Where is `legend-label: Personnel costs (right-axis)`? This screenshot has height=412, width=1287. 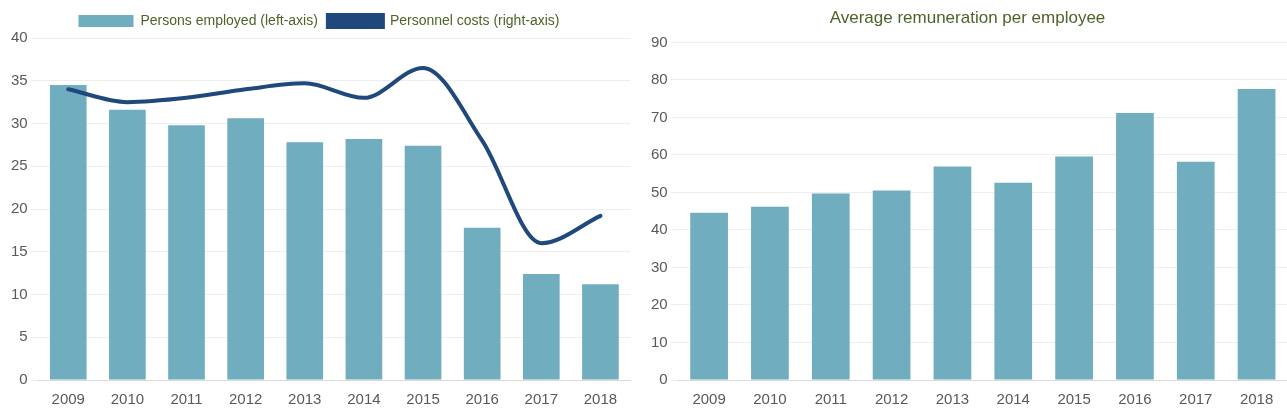
legend-label: Personnel costs (right-axis) is located at coordinates (474, 19).